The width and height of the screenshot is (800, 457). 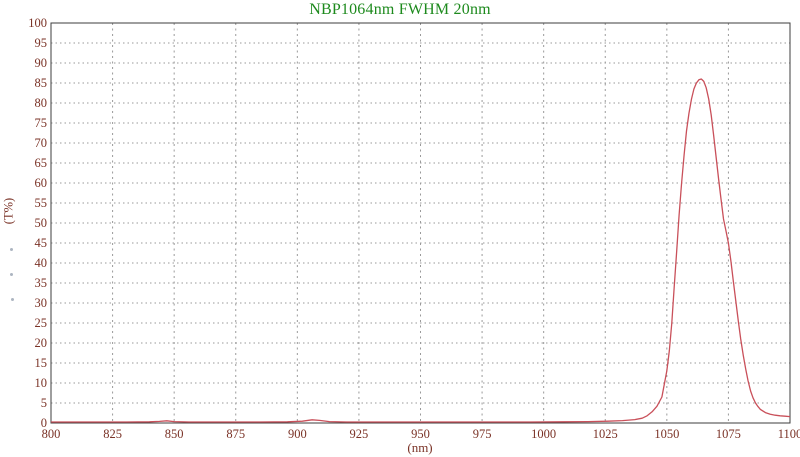 What do you see at coordinates (41, 223) in the screenshot?
I see `y-tick-label: 50` at bounding box center [41, 223].